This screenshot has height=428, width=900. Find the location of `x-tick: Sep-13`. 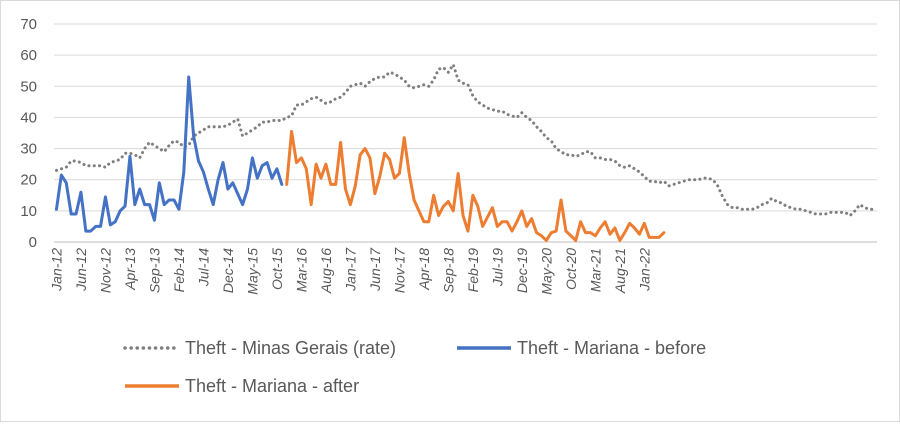

x-tick: Sep-13 is located at coordinates (154, 270).